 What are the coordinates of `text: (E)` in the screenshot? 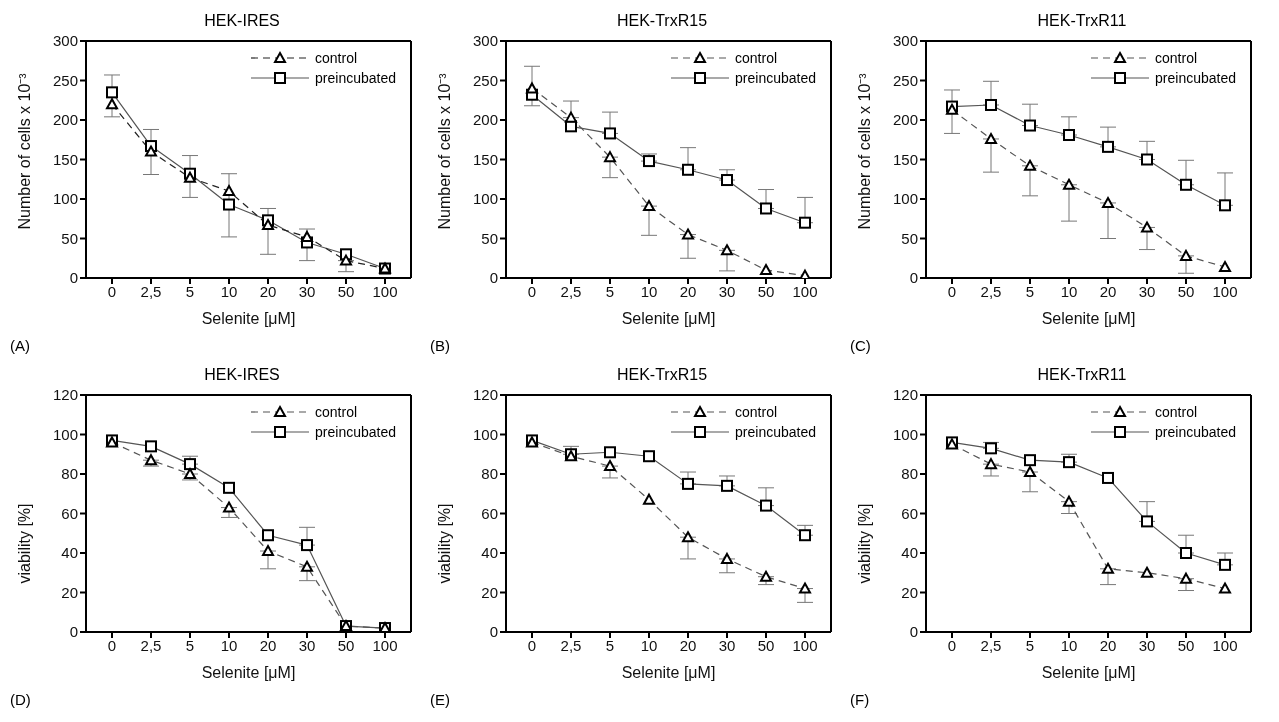 It's located at (440, 699).